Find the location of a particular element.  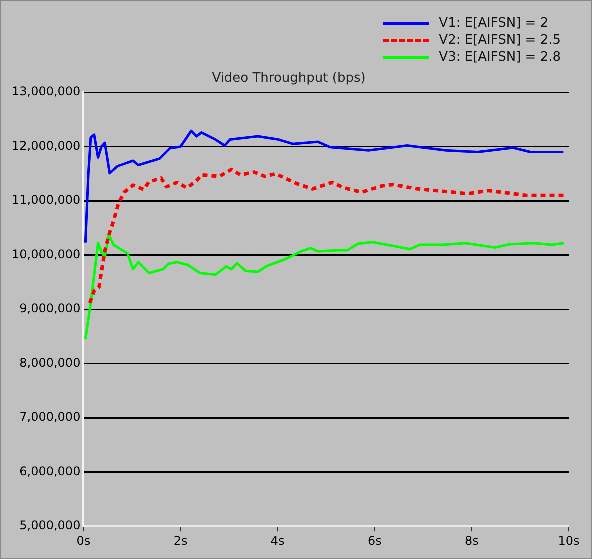

y-tick-label: 13,000,000 is located at coordinates (46, 91).